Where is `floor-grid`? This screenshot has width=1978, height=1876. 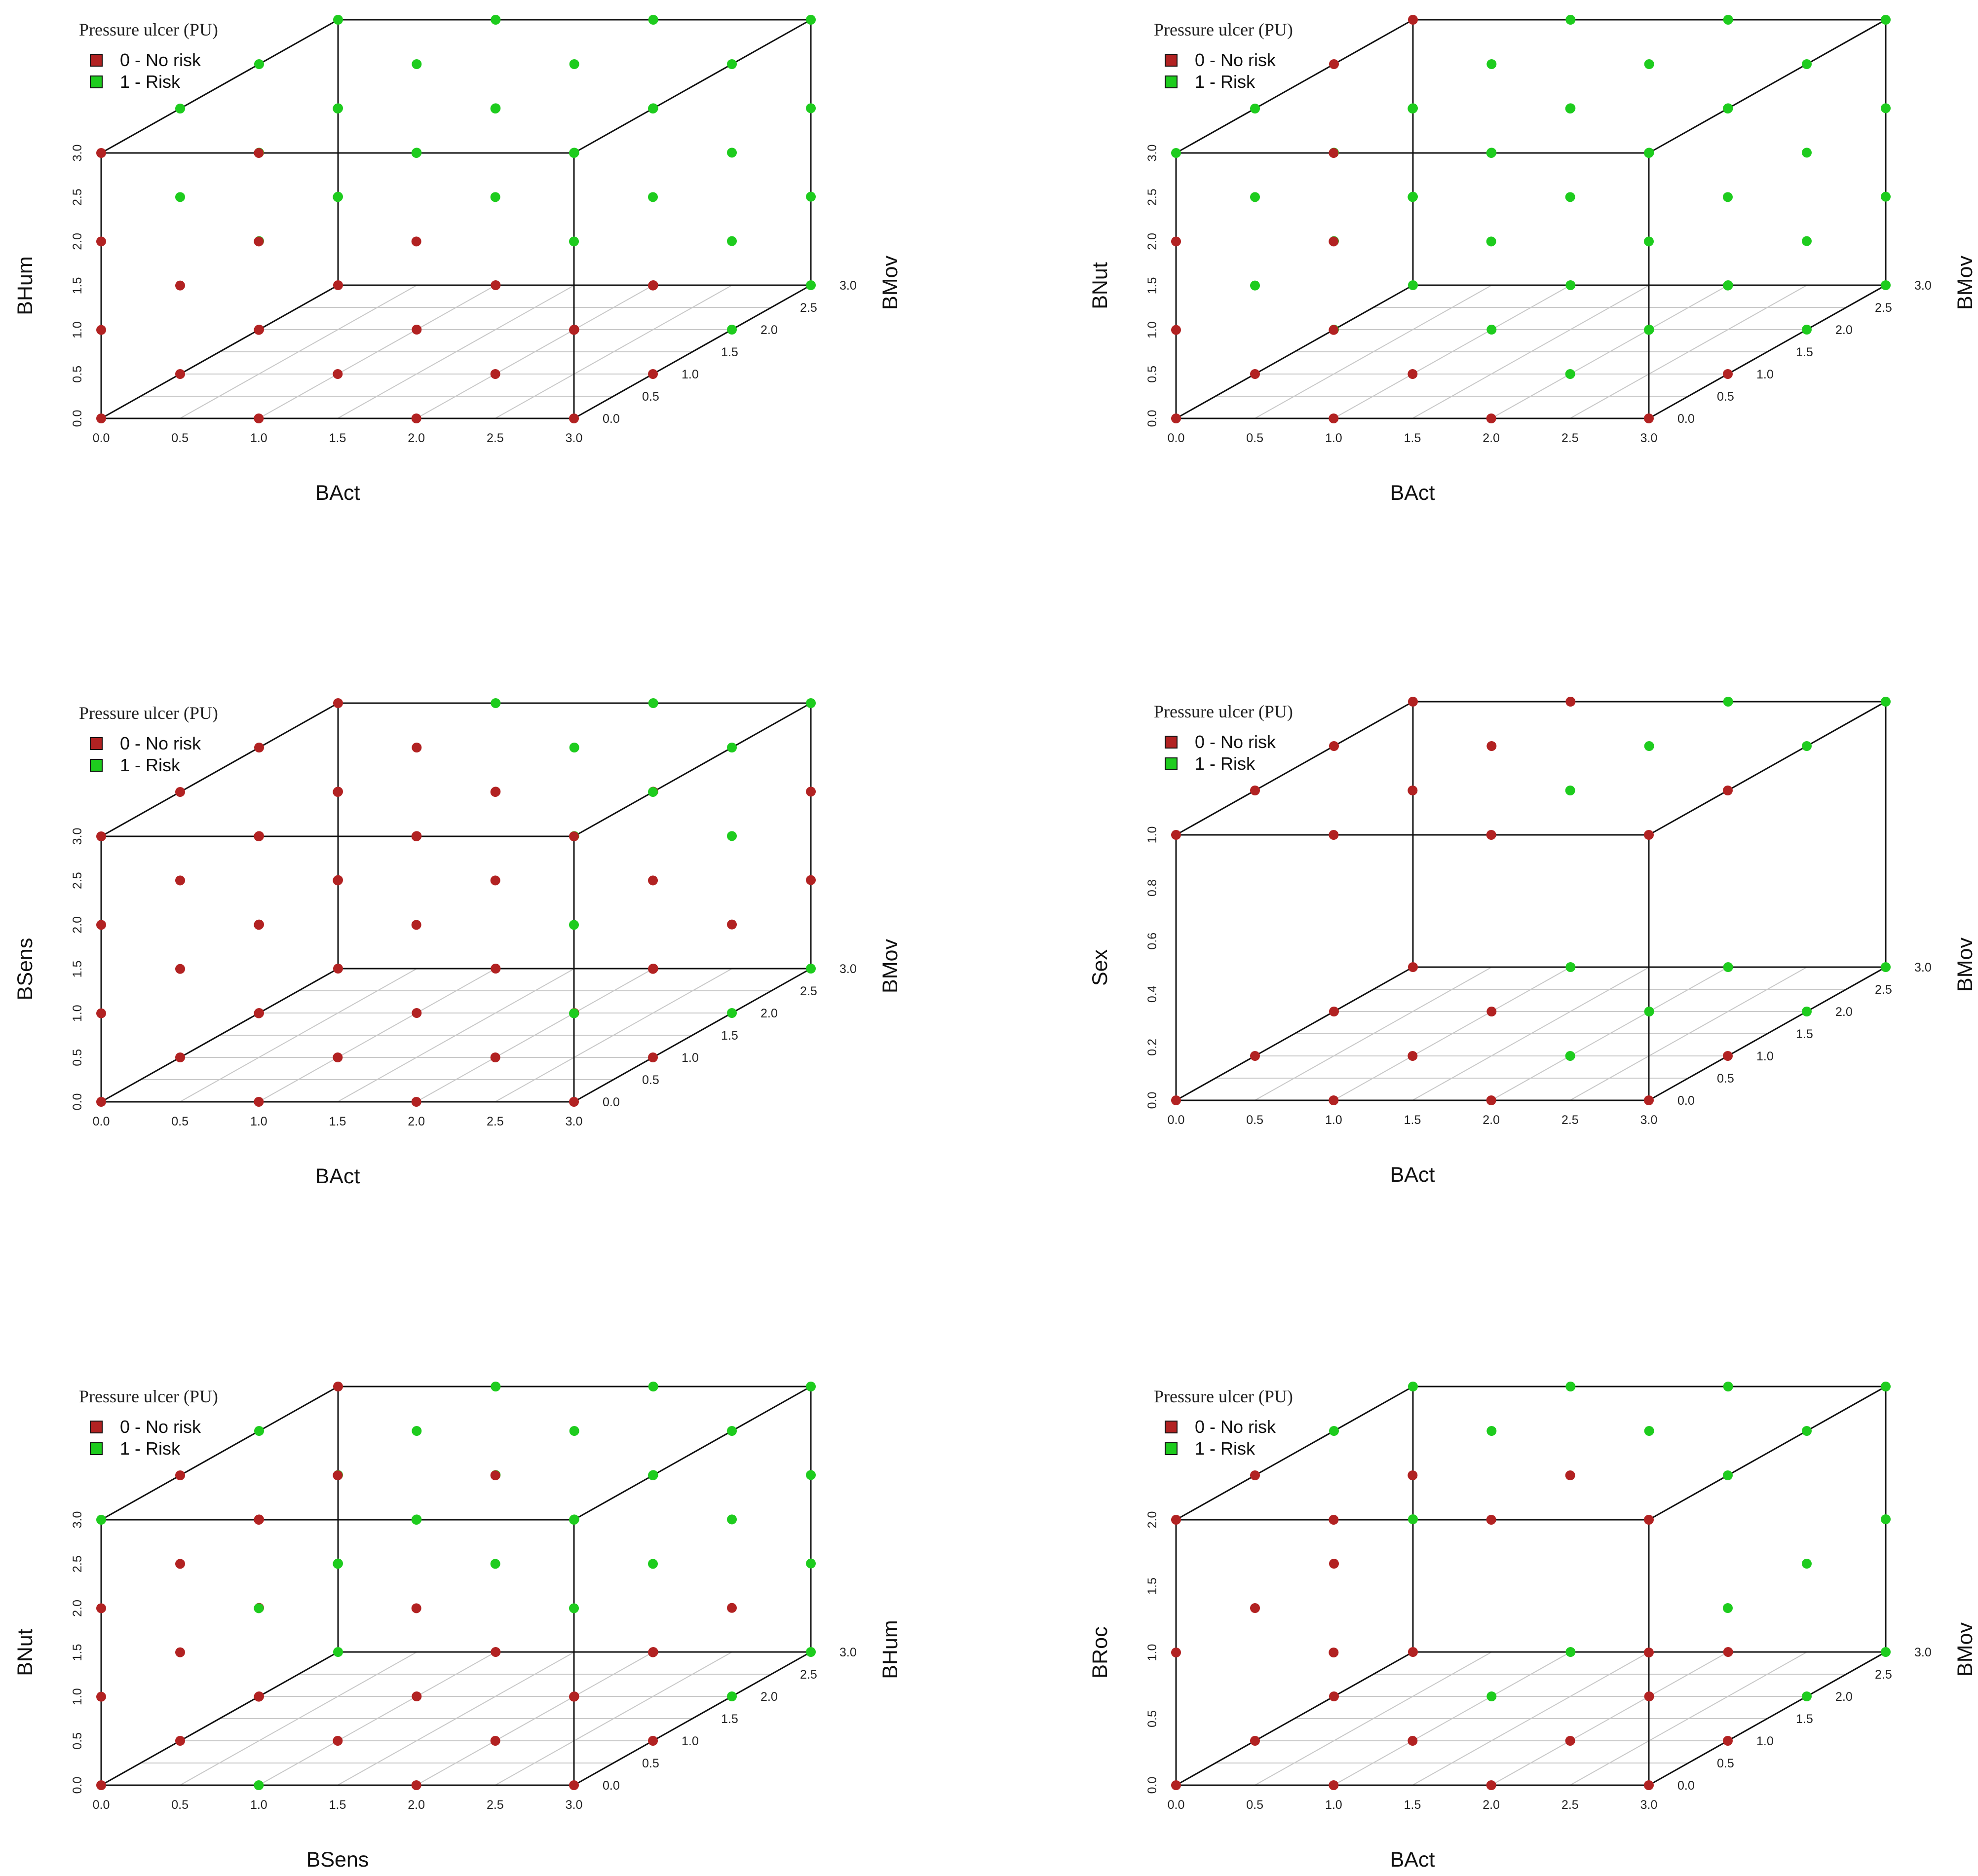
floor-grid is located at coordinates (1551, 1034).